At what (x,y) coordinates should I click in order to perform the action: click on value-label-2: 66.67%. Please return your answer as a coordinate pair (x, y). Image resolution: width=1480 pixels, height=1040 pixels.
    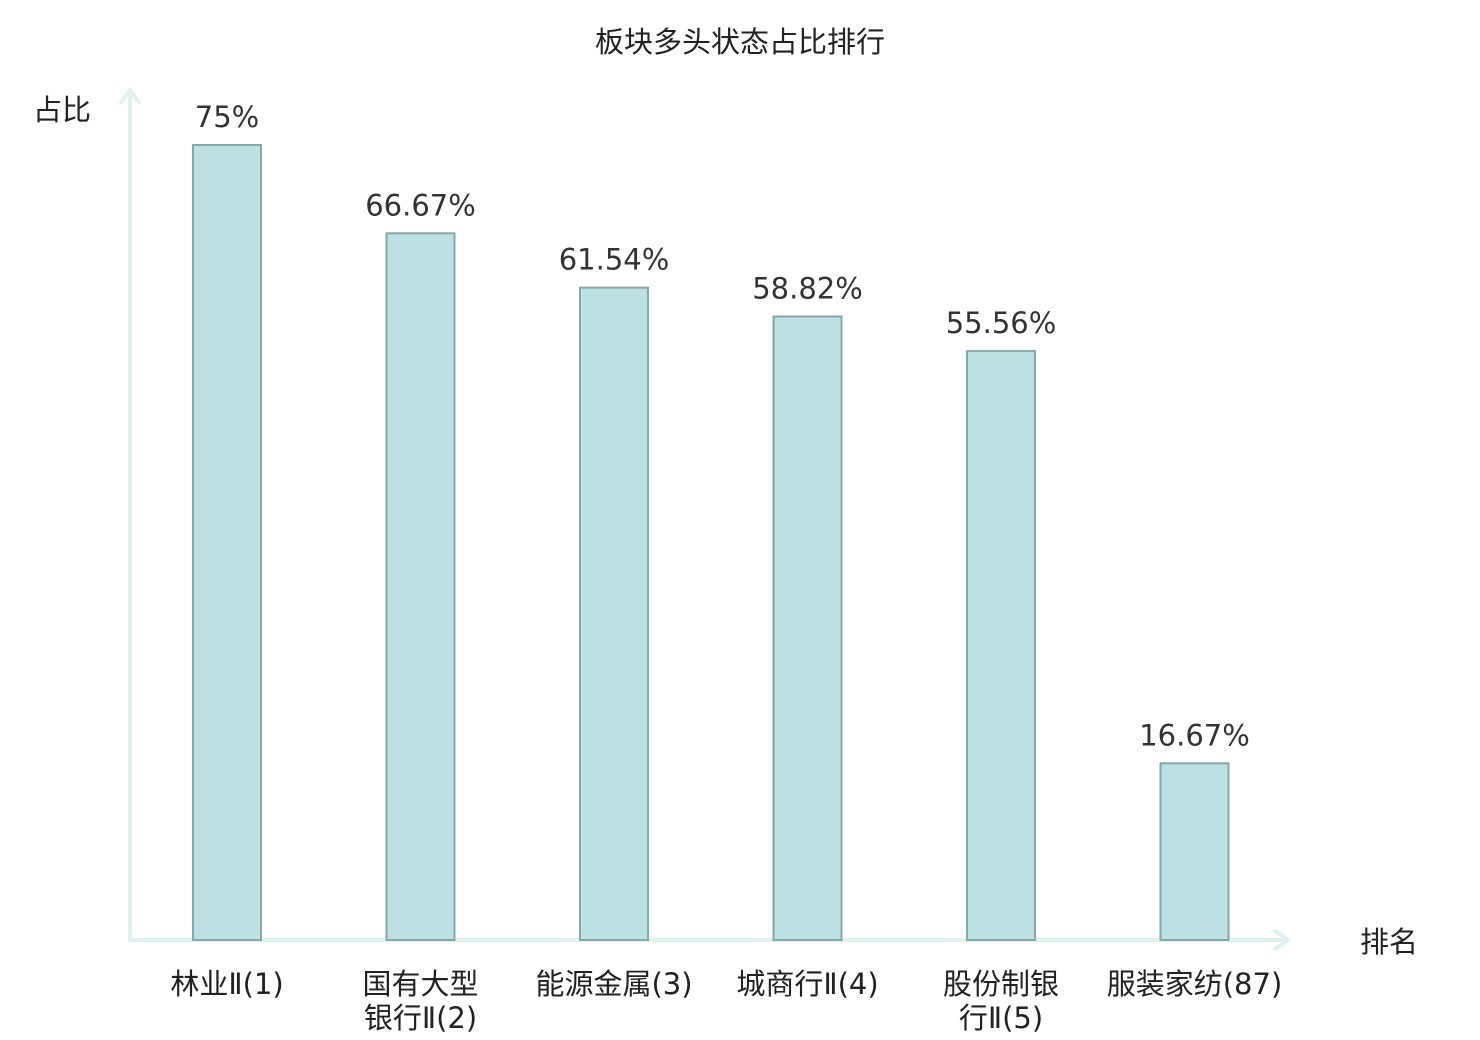
    Looking at the image, I should click on (420, 205).